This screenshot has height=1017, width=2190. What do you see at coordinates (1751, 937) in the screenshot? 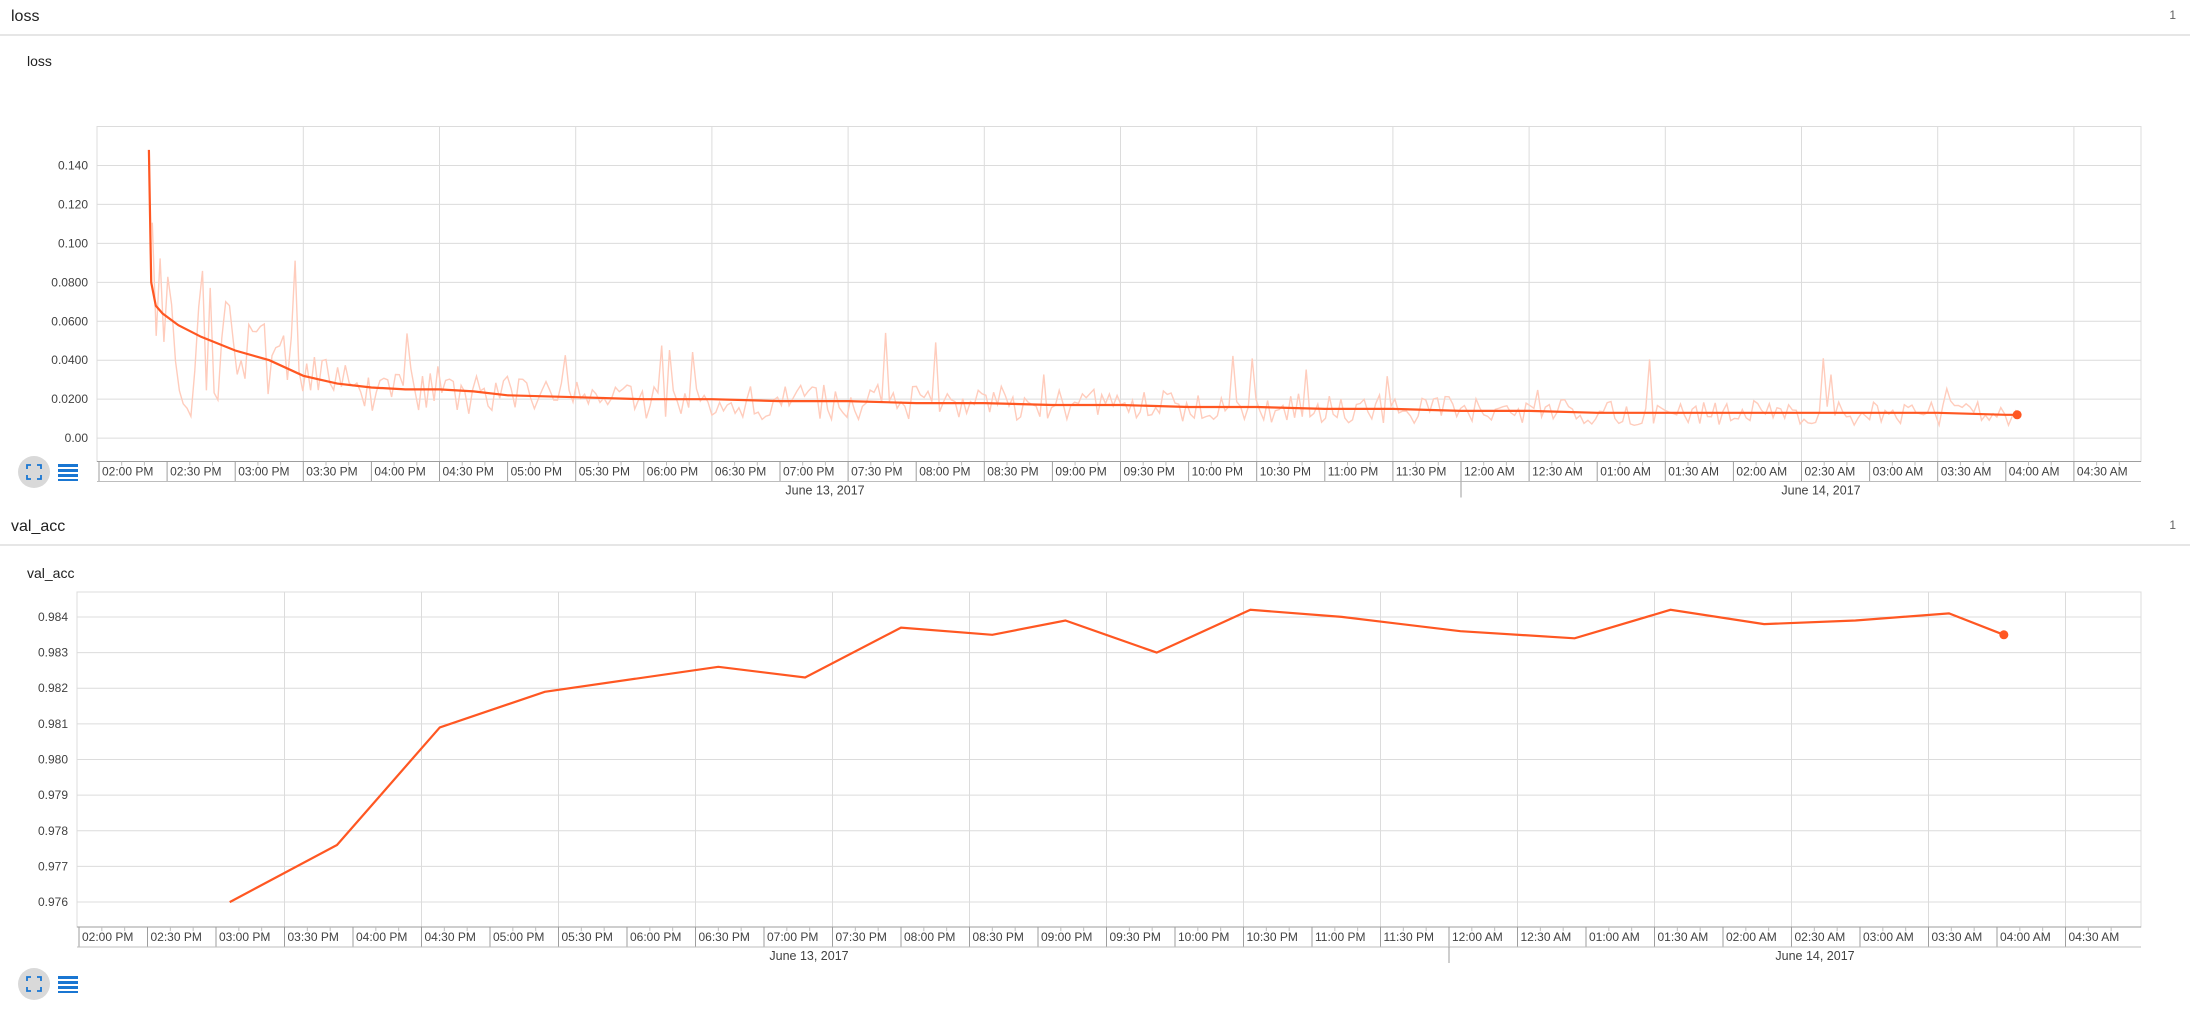
I see `x-tick-label: 02:00 AM` at bounding box center [1751, 937].